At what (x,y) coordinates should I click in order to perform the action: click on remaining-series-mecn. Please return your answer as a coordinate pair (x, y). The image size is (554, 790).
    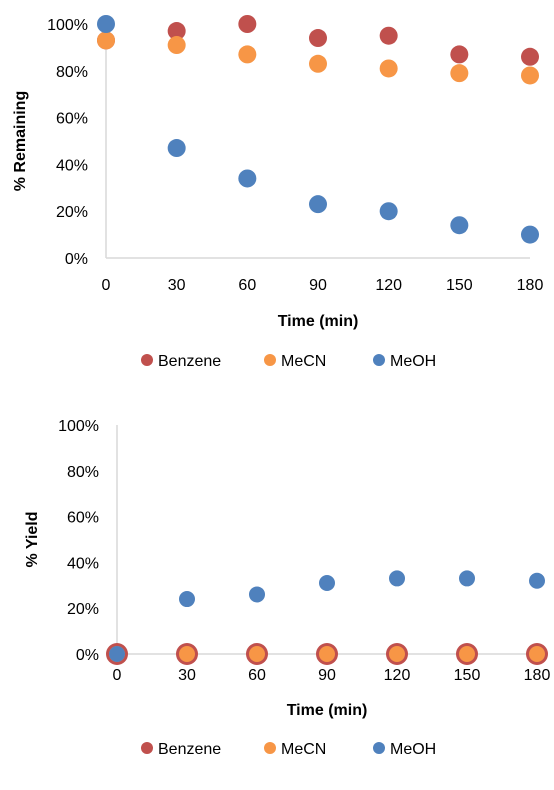
    Looking at the image, I should click on (318, 58).